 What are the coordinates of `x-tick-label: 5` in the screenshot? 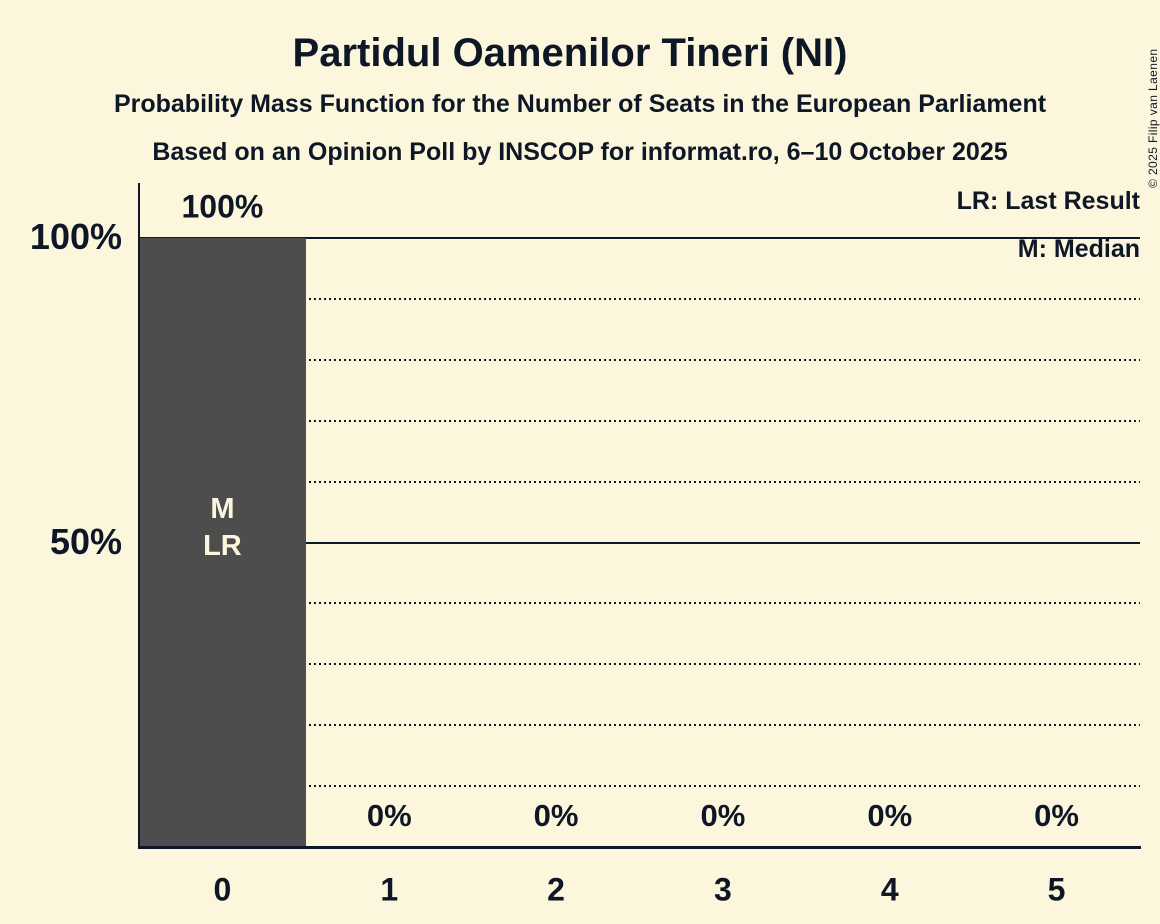 It's located at (1056, 889).